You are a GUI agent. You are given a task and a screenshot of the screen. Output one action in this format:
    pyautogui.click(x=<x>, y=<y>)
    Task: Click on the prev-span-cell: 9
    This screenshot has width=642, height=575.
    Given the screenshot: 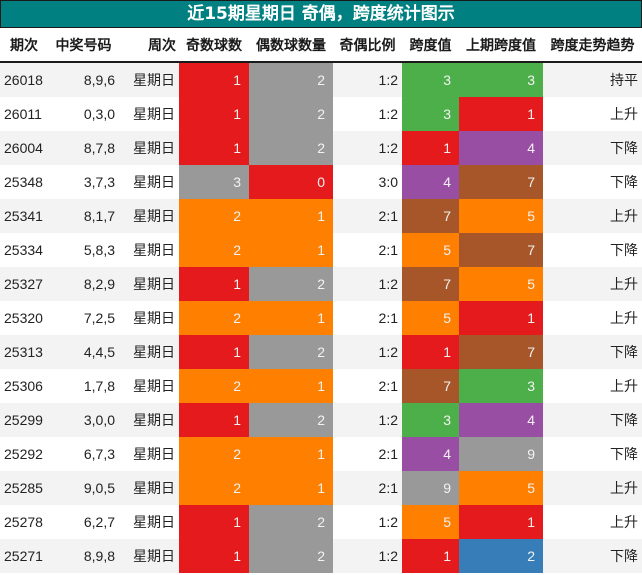 What is the action you would take?
    pyautogui.click(x=501, y=454)
    